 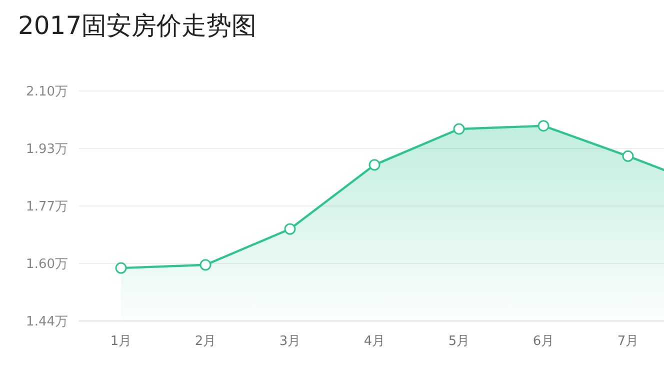 I want to click on x-tick-label: 5月, so click(x=459, y=341).